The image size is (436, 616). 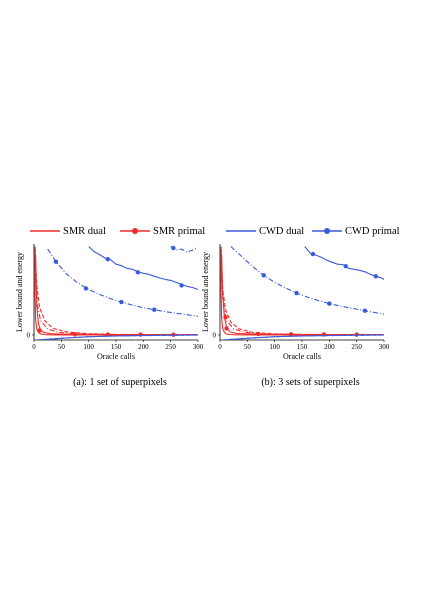 I want to click on caption-a: (a): 1 set of superpixels, so click(x=120, y=382).